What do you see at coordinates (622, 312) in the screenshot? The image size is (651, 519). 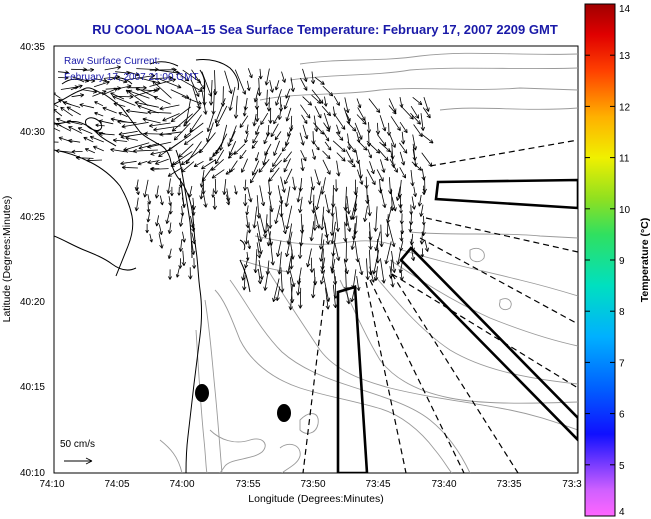 I see `colorbar-tick-label: 8` at bounding box center [622, 312].